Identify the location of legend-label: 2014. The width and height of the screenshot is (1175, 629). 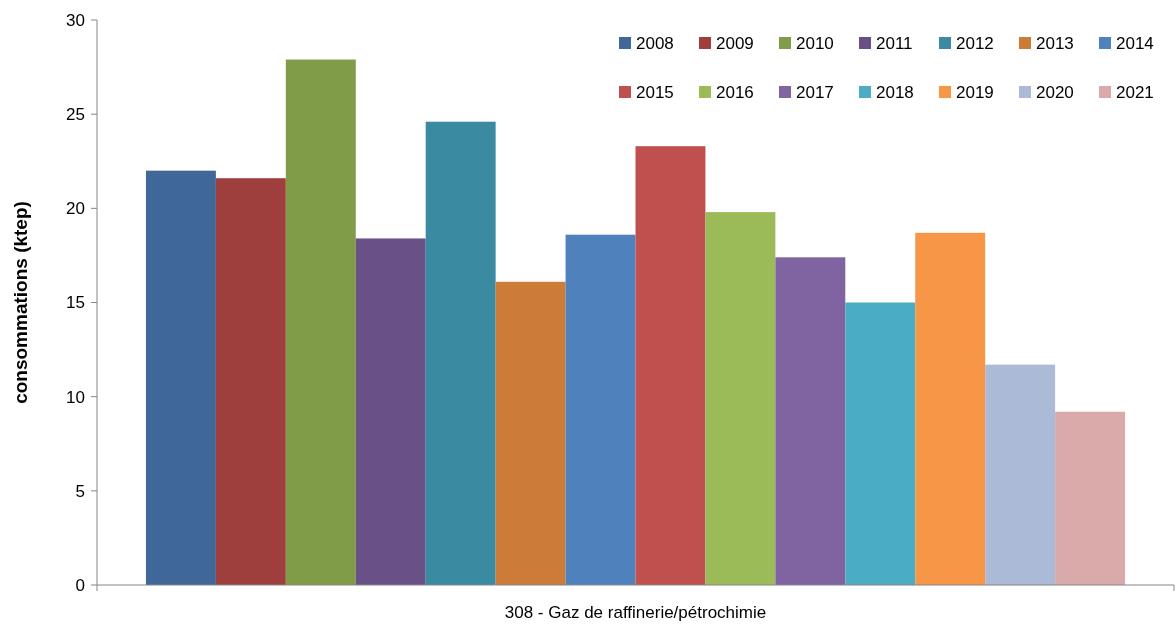
(1135, 43).